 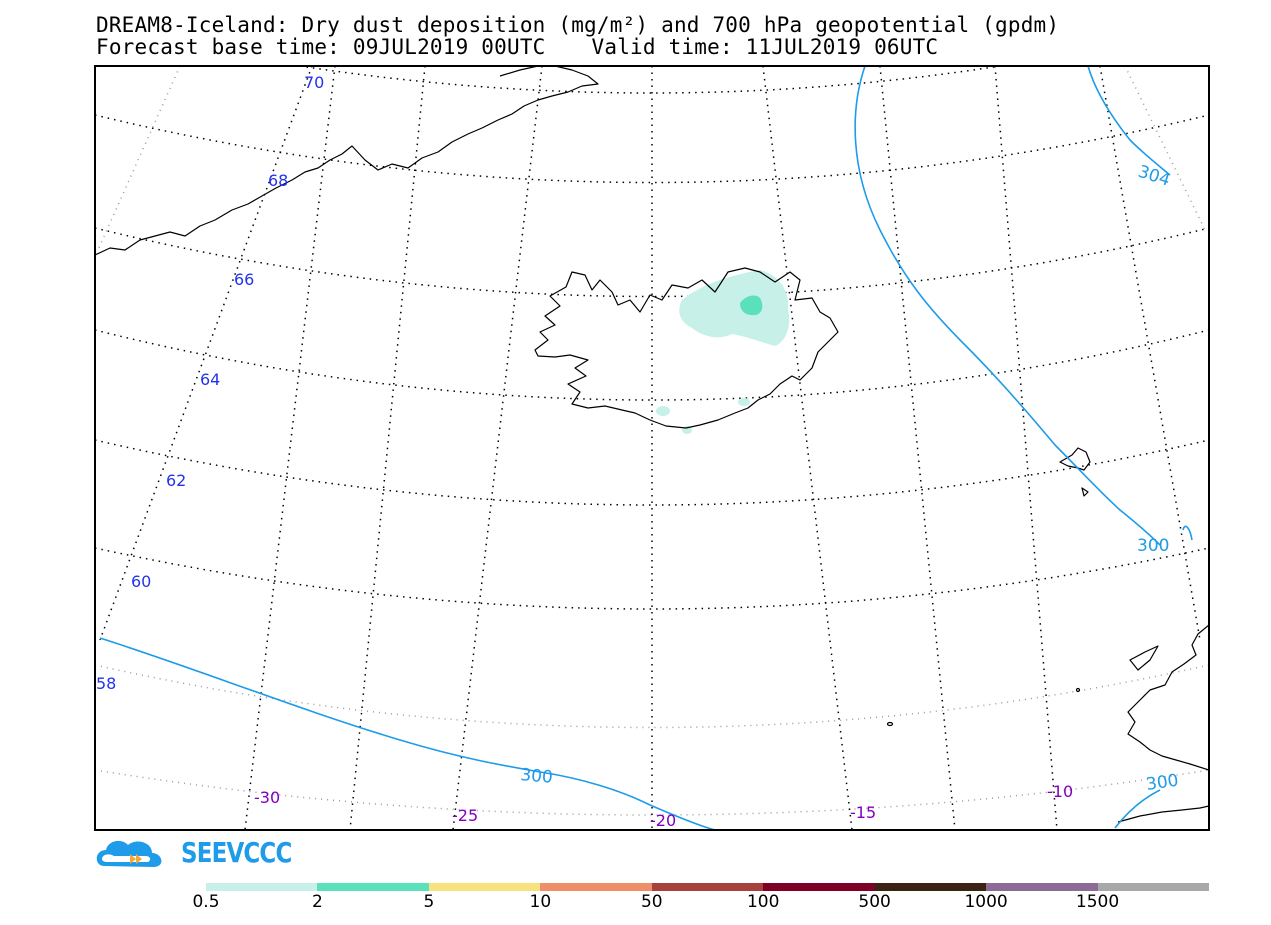 What do you see at coordinates (314, 82) in the screenshot?
I see `lat-label-70: 70` at bounding box center [314, 82].